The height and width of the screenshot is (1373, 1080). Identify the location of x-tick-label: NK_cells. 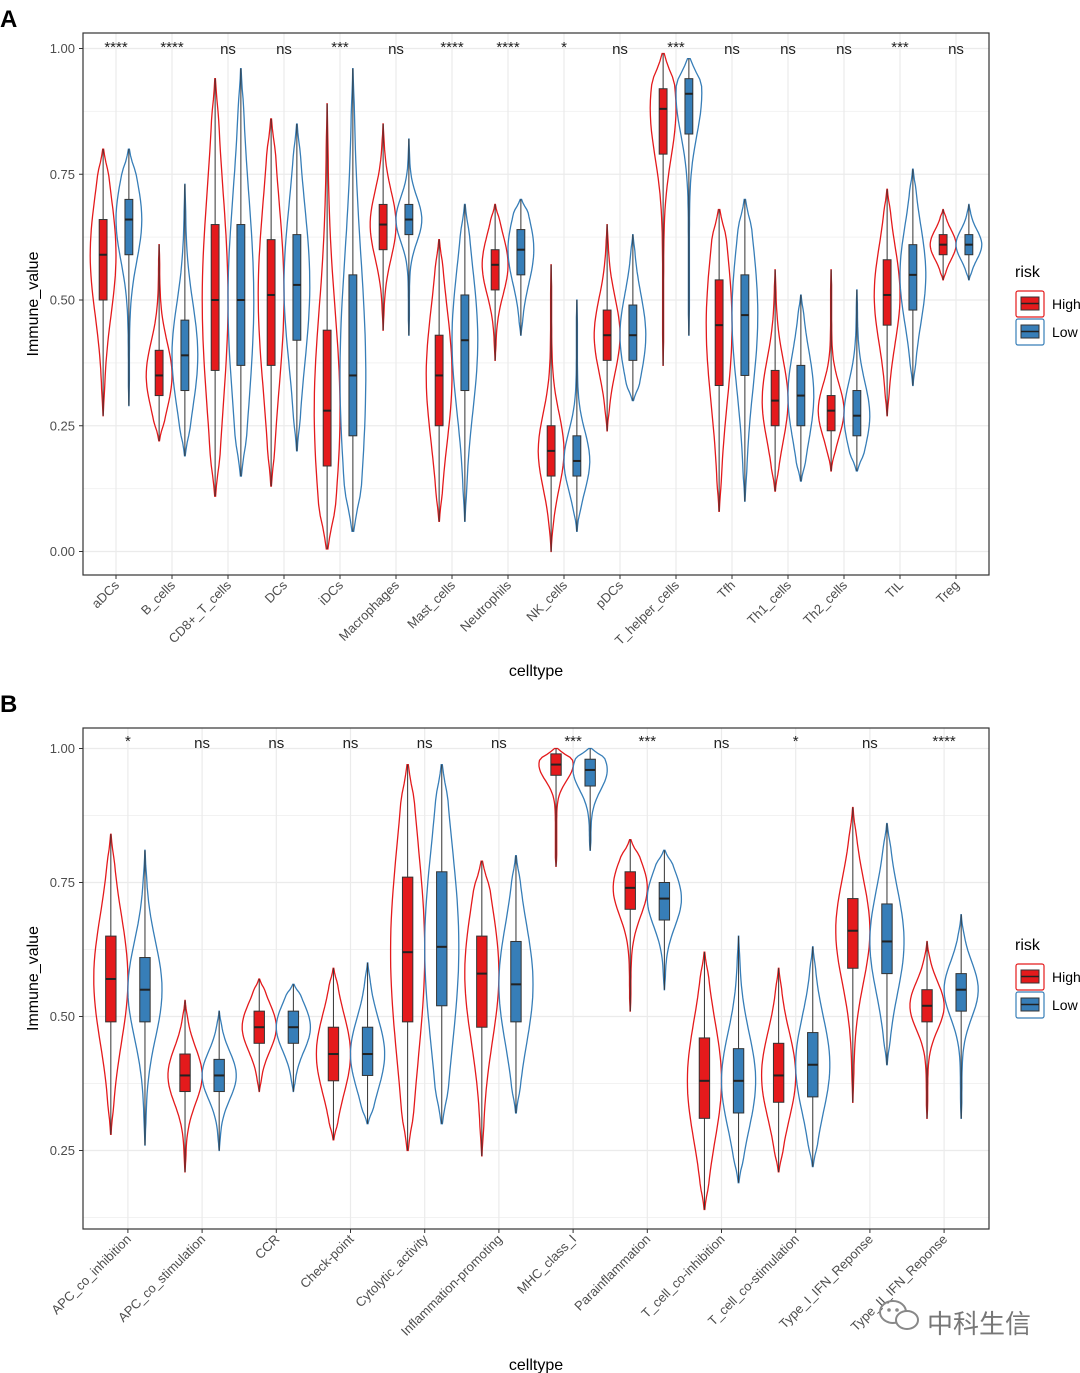
(546, 600).